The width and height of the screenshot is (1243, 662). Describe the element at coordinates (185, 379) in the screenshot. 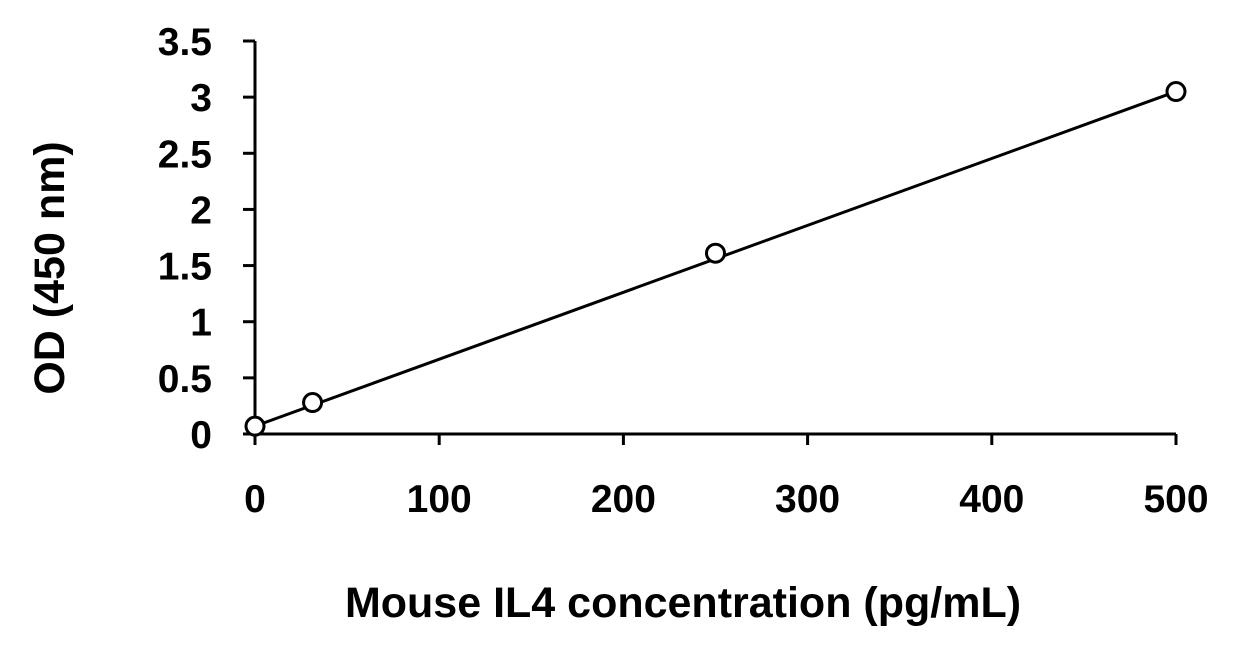

I see `y-tick-label: 0.5` at that location.